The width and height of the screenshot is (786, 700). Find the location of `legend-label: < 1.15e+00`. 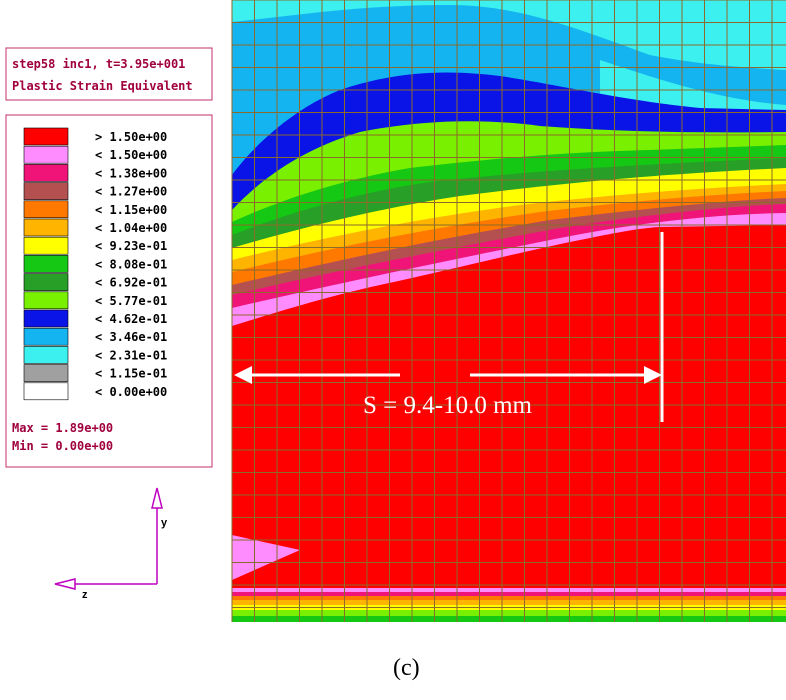

legend-label: < 1.15e+00 is located at coordinates (131, 210).